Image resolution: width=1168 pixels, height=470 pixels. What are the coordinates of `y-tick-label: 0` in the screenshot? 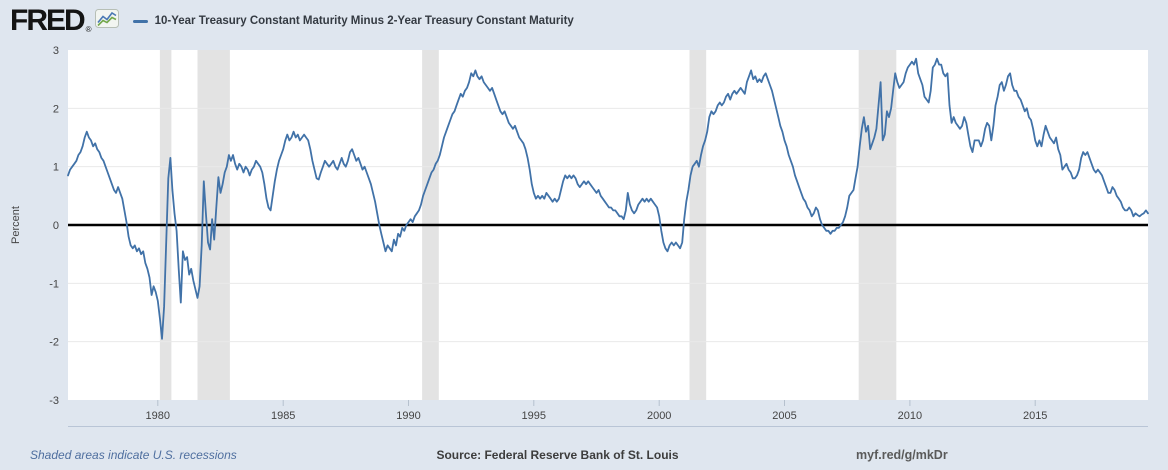 It's located at (56, 226).